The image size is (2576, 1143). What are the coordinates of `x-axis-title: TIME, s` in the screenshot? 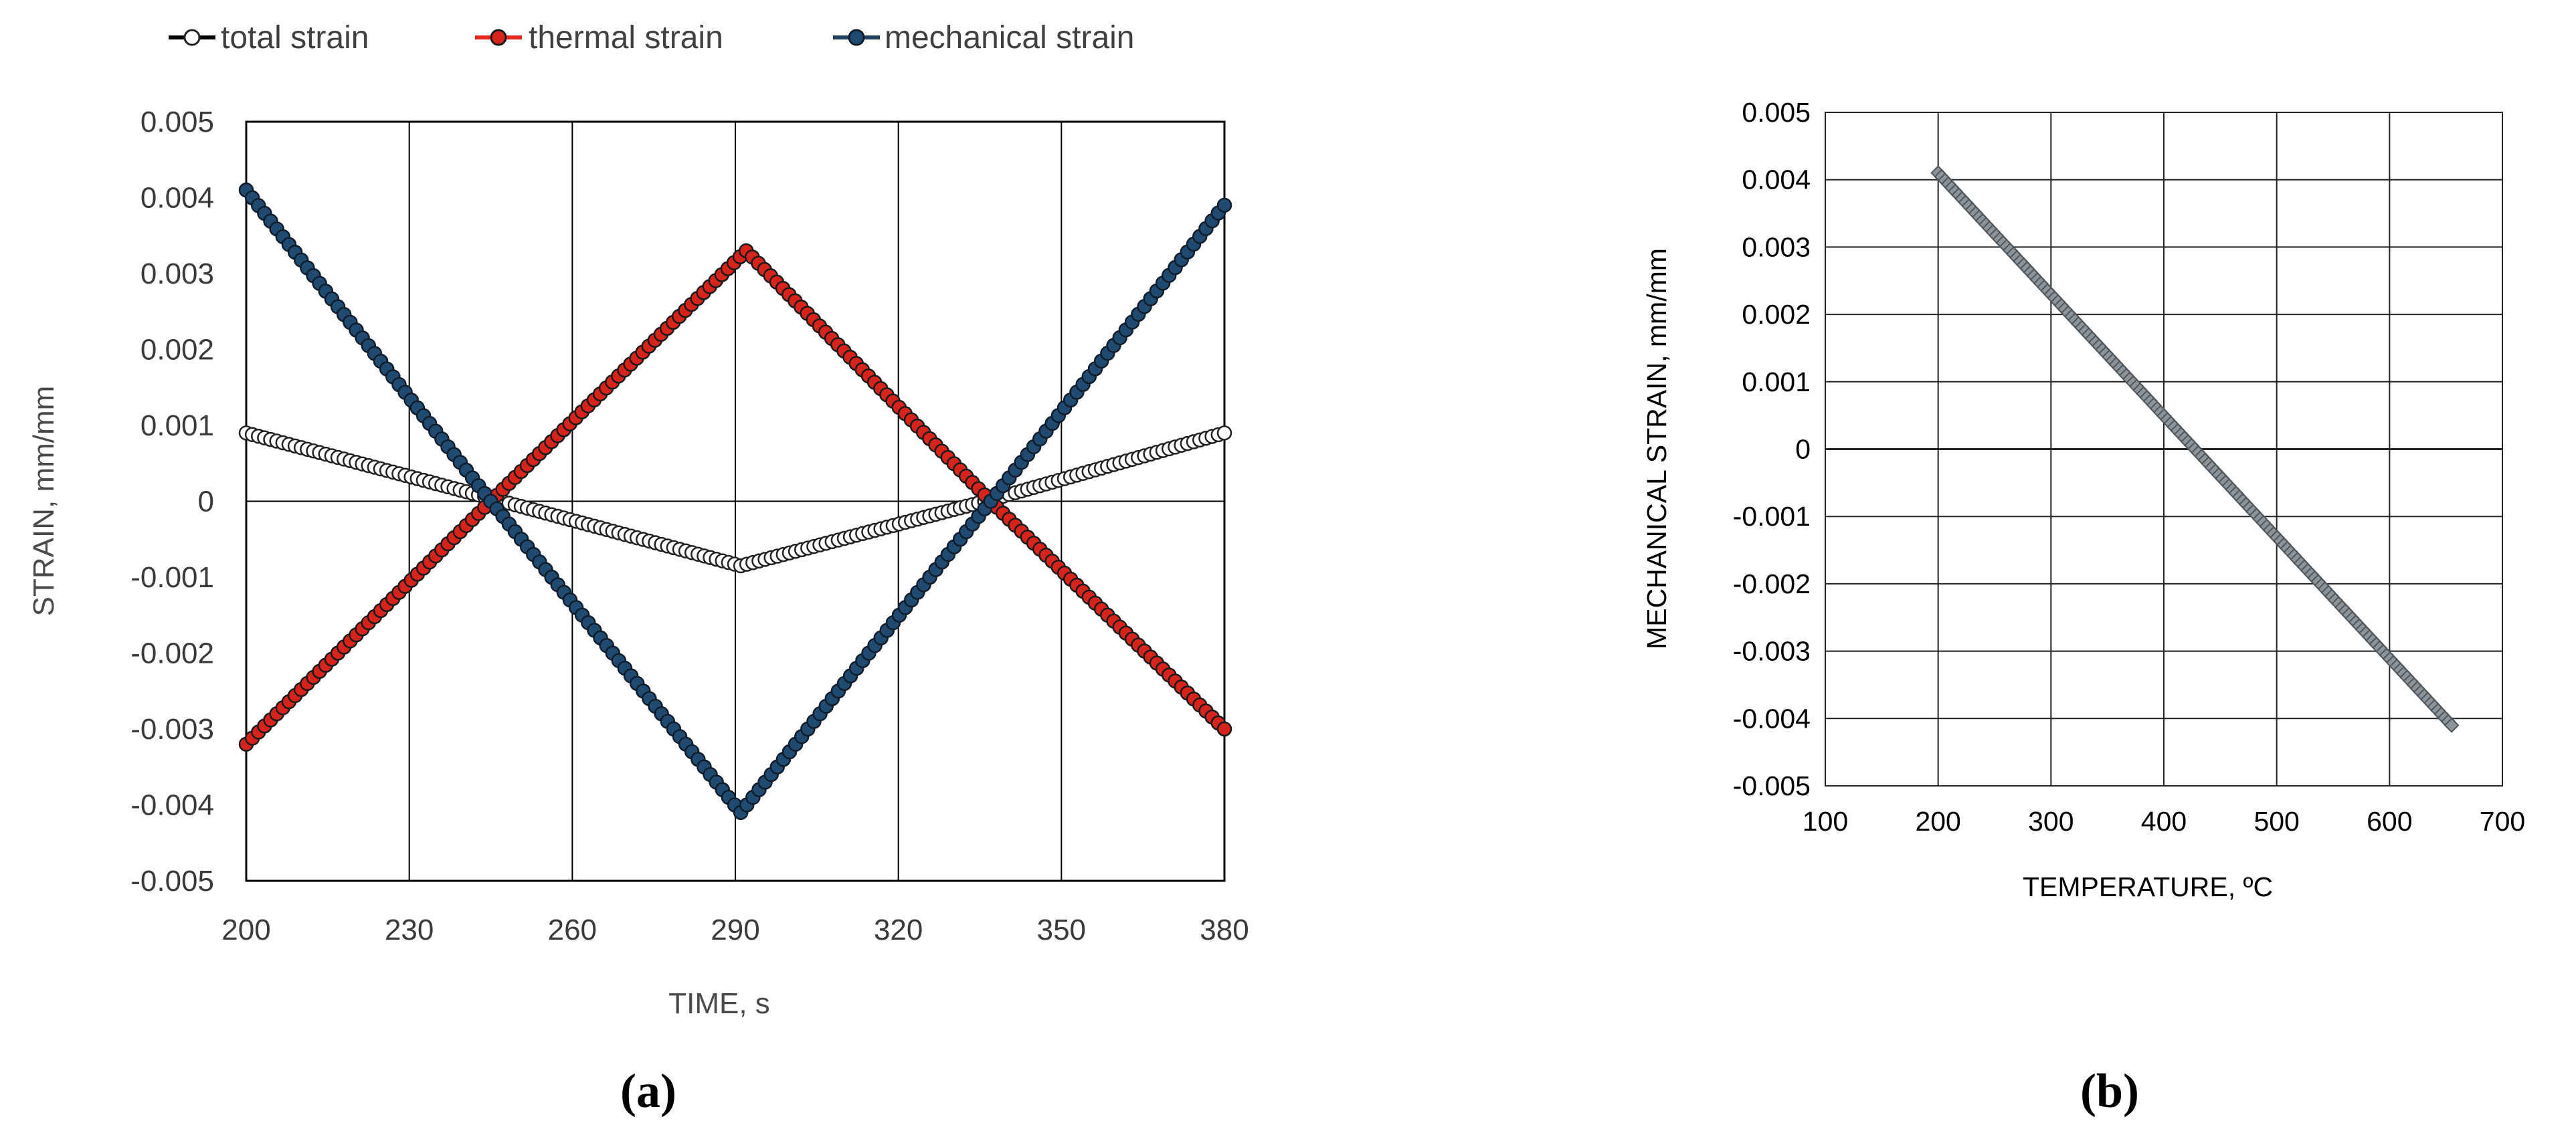 It's located at (719, 1003).